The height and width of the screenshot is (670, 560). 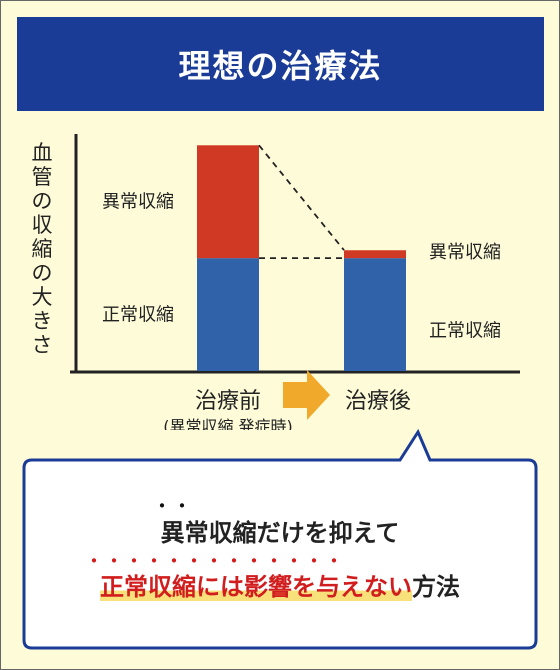 What do you see at coordinates (228, 401) in the screenshot?
I see `x-tick-label-before: 治療前` at bounding box center [228, 401].